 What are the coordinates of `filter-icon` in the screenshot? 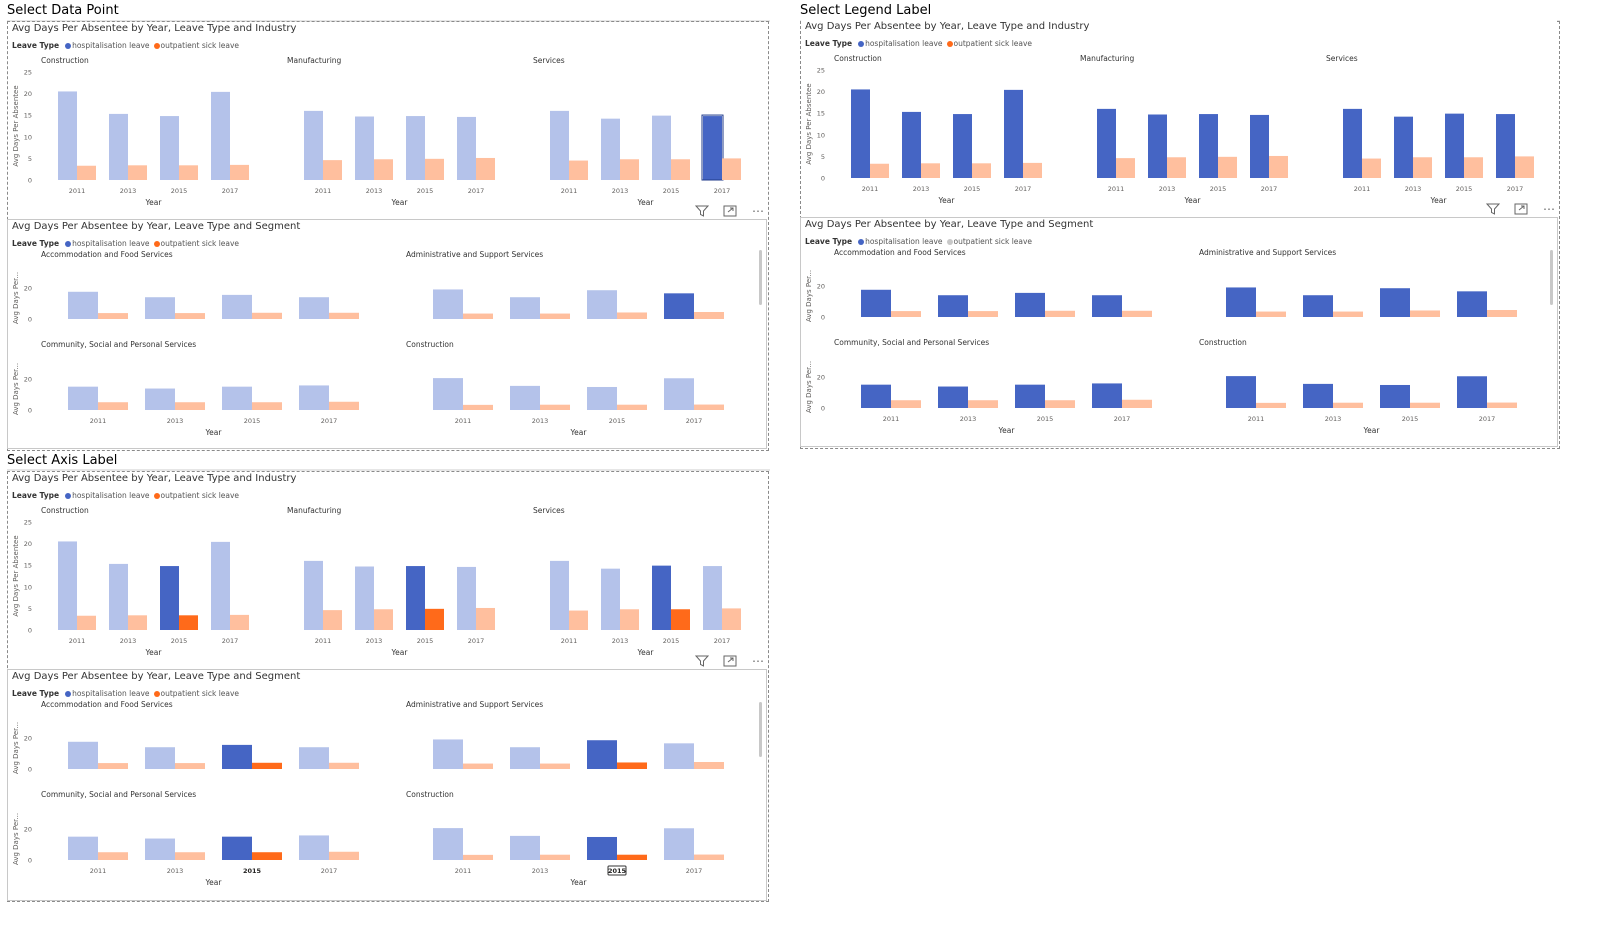 It's located at (702, 661).